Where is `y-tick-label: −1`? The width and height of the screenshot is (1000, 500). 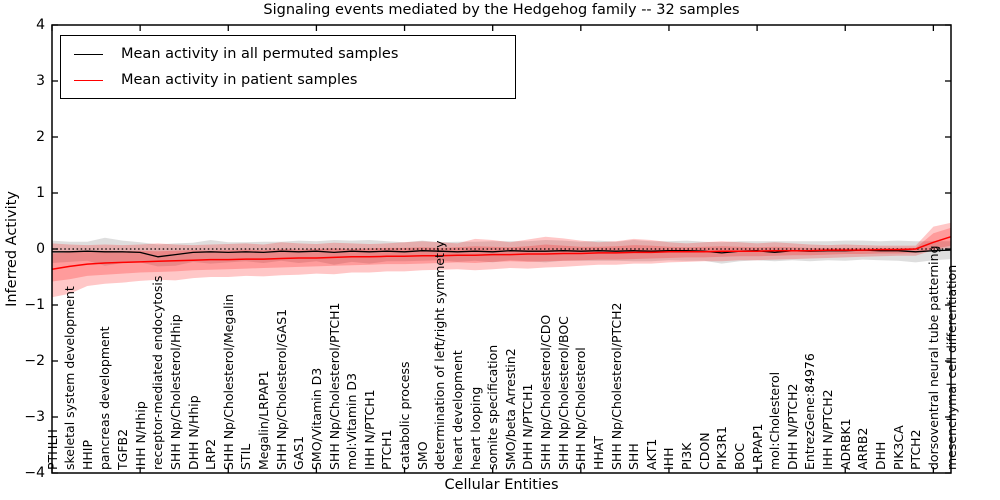
y-tick-label: −1 is located at coordinates (34, 305).